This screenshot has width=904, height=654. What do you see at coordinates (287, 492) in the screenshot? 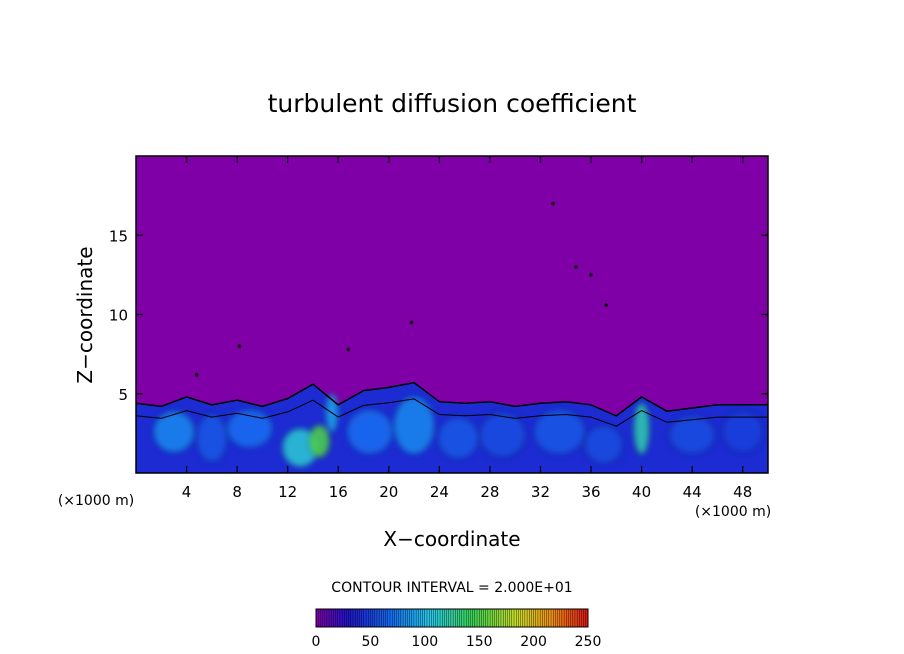
I see `x-tick-label-12: 12` at bounding box center [287, 492].